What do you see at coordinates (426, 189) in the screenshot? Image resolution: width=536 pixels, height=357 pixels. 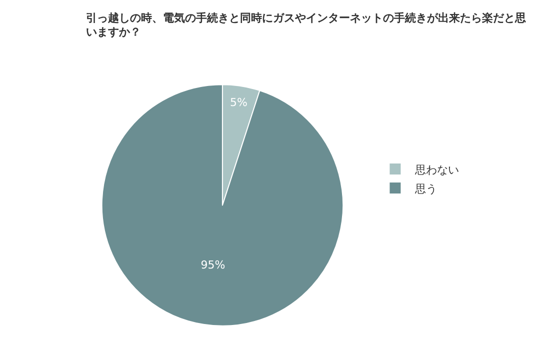 I see `legend-label: 思う` at bounding box center [426, 189].